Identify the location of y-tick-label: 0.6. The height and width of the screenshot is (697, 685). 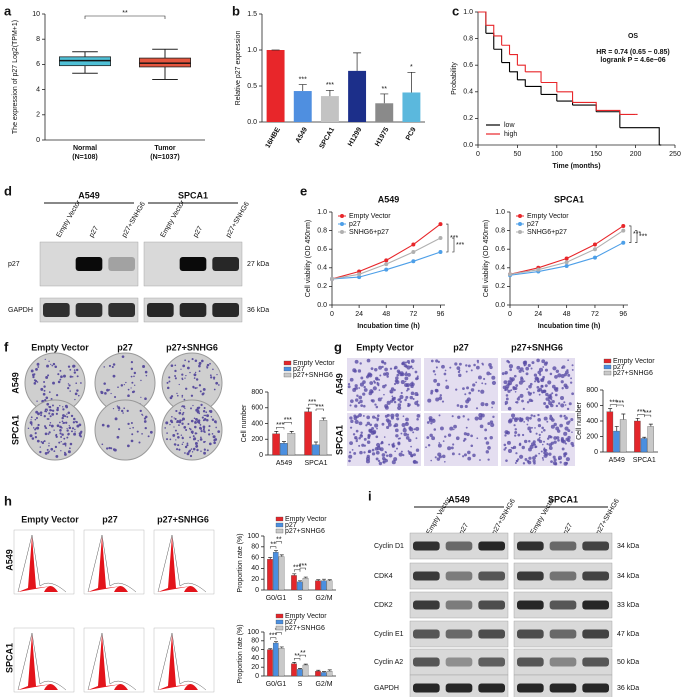
(500, 249).